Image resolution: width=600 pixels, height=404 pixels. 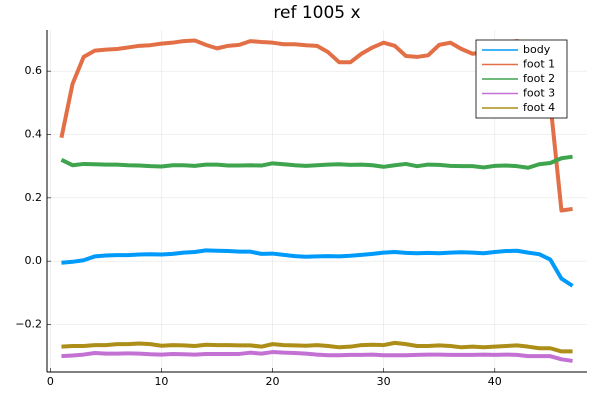 I want to click on y-tick-label: 0.4, so click(x=34, y=134).